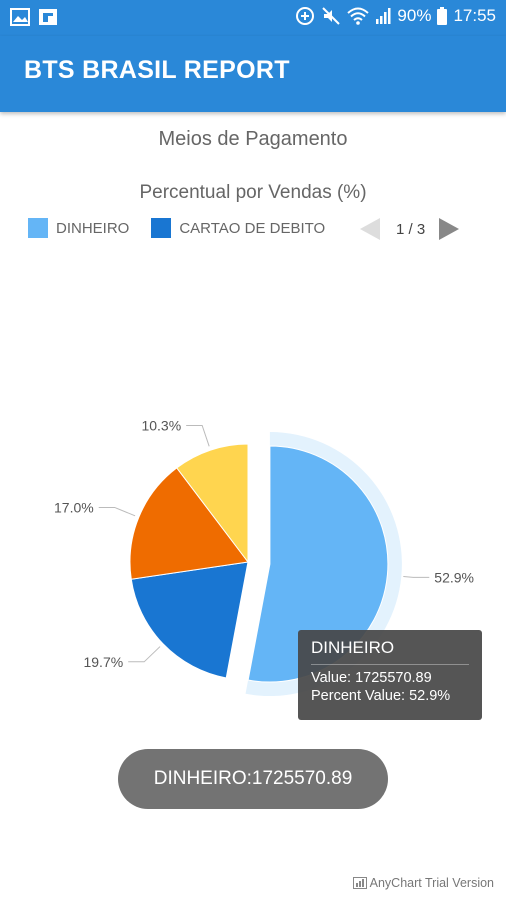  I want to click on legend-page-text: 1 / 3, so click(411, 229).